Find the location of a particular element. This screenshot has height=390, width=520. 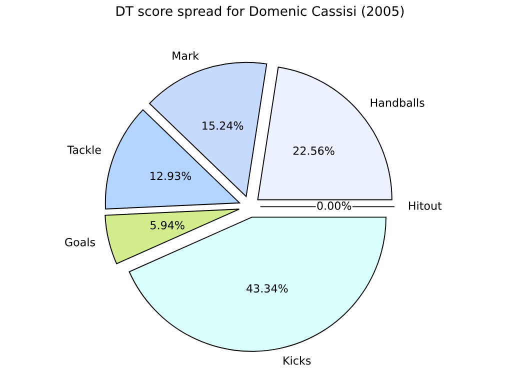

text: 0.00% is located at coordinates (334, 206).